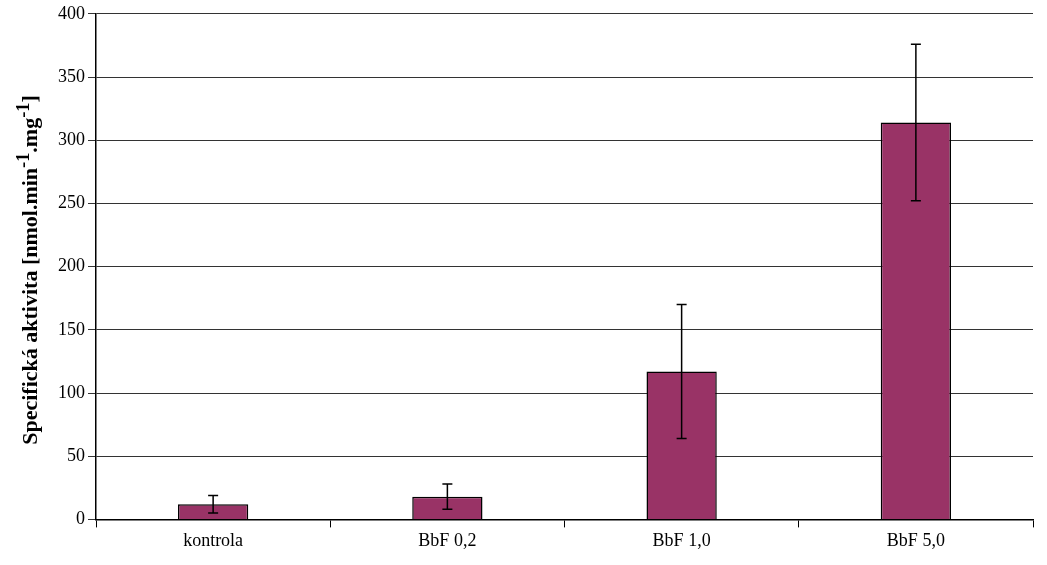  I want to click on x-tick-label: kontrola, so click(213, 539).